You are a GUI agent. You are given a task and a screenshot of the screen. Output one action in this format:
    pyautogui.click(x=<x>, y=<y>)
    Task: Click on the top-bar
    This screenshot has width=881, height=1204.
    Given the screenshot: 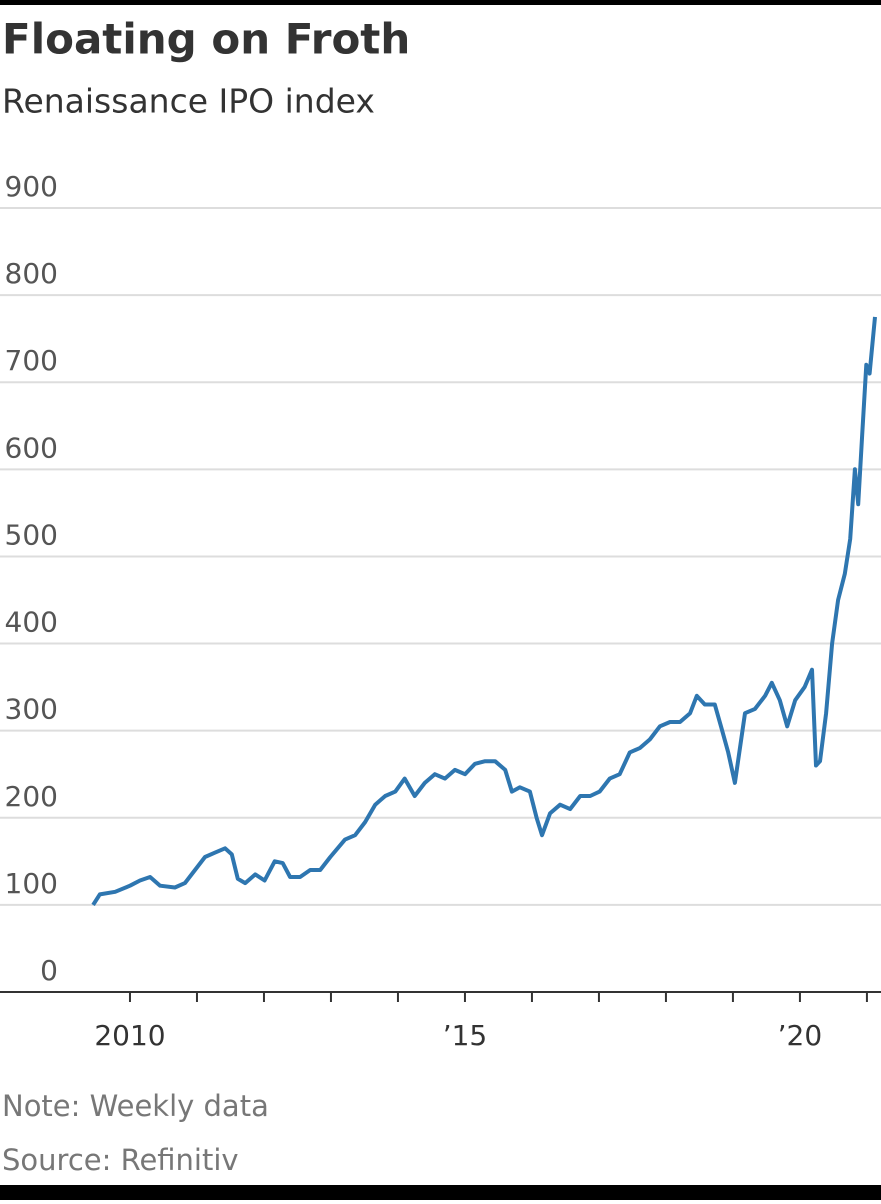 What is the action you would take?
    pyautogui.click(x=440, y=2)
    